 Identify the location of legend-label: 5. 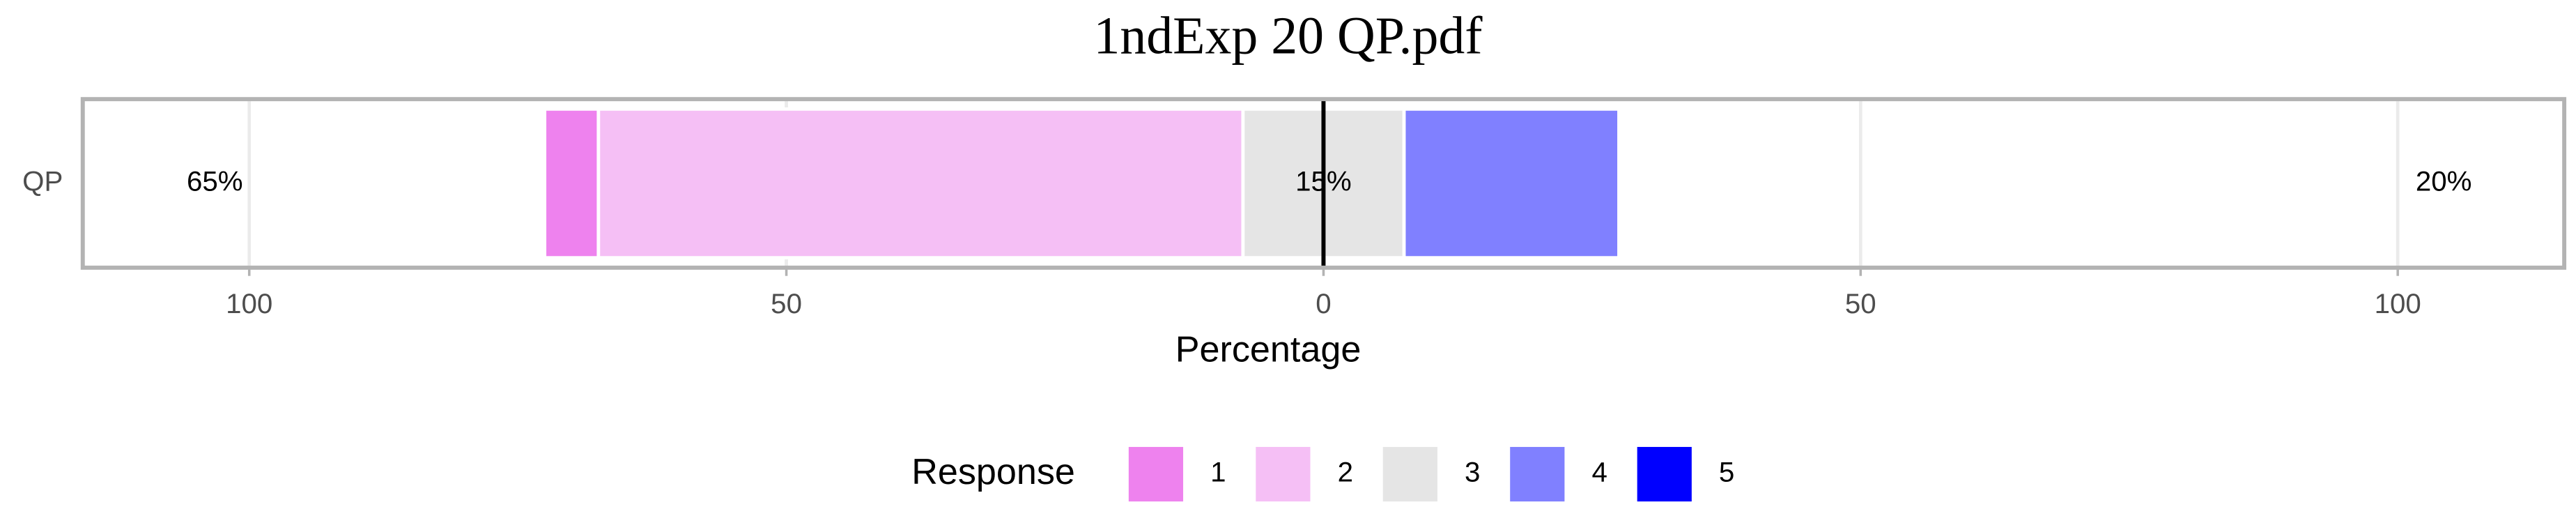
(1726, 473).